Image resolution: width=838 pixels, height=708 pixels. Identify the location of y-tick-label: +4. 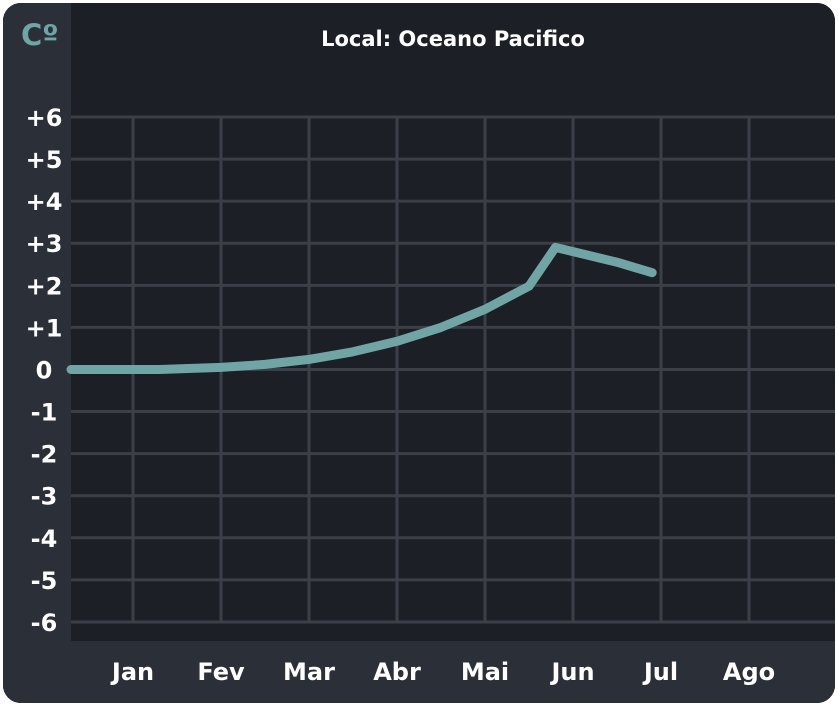
(44, 202).